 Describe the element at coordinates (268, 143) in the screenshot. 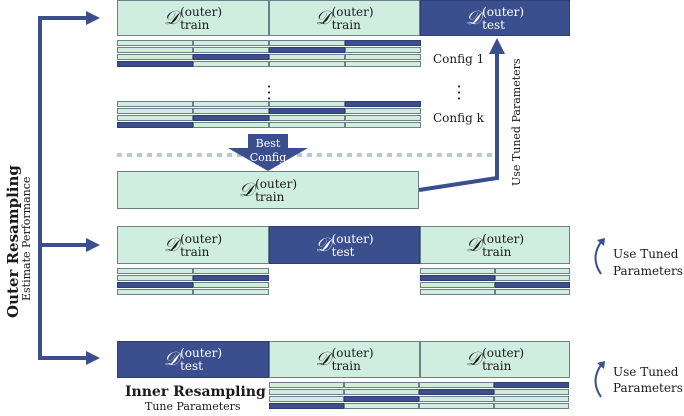

I see `best-config-label: Best` at that location.